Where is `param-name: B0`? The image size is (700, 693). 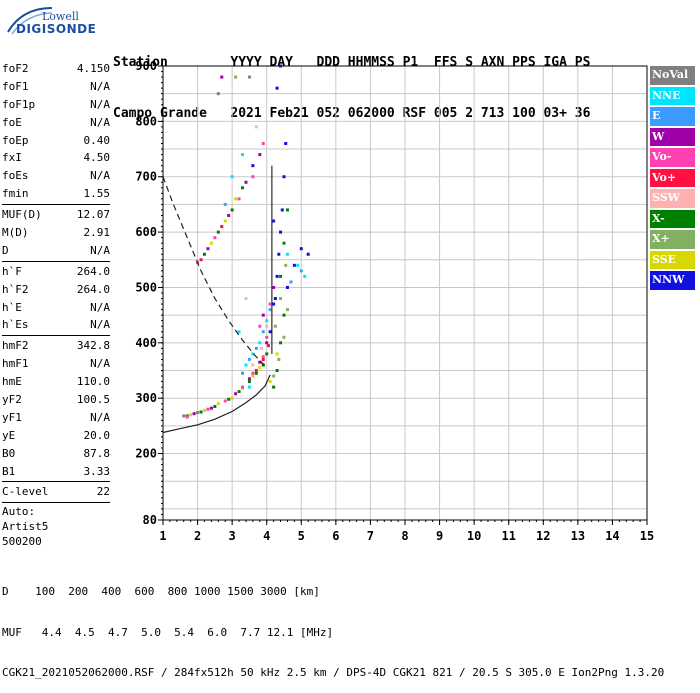 param-name: B0 is located at coordinates (9, 453).